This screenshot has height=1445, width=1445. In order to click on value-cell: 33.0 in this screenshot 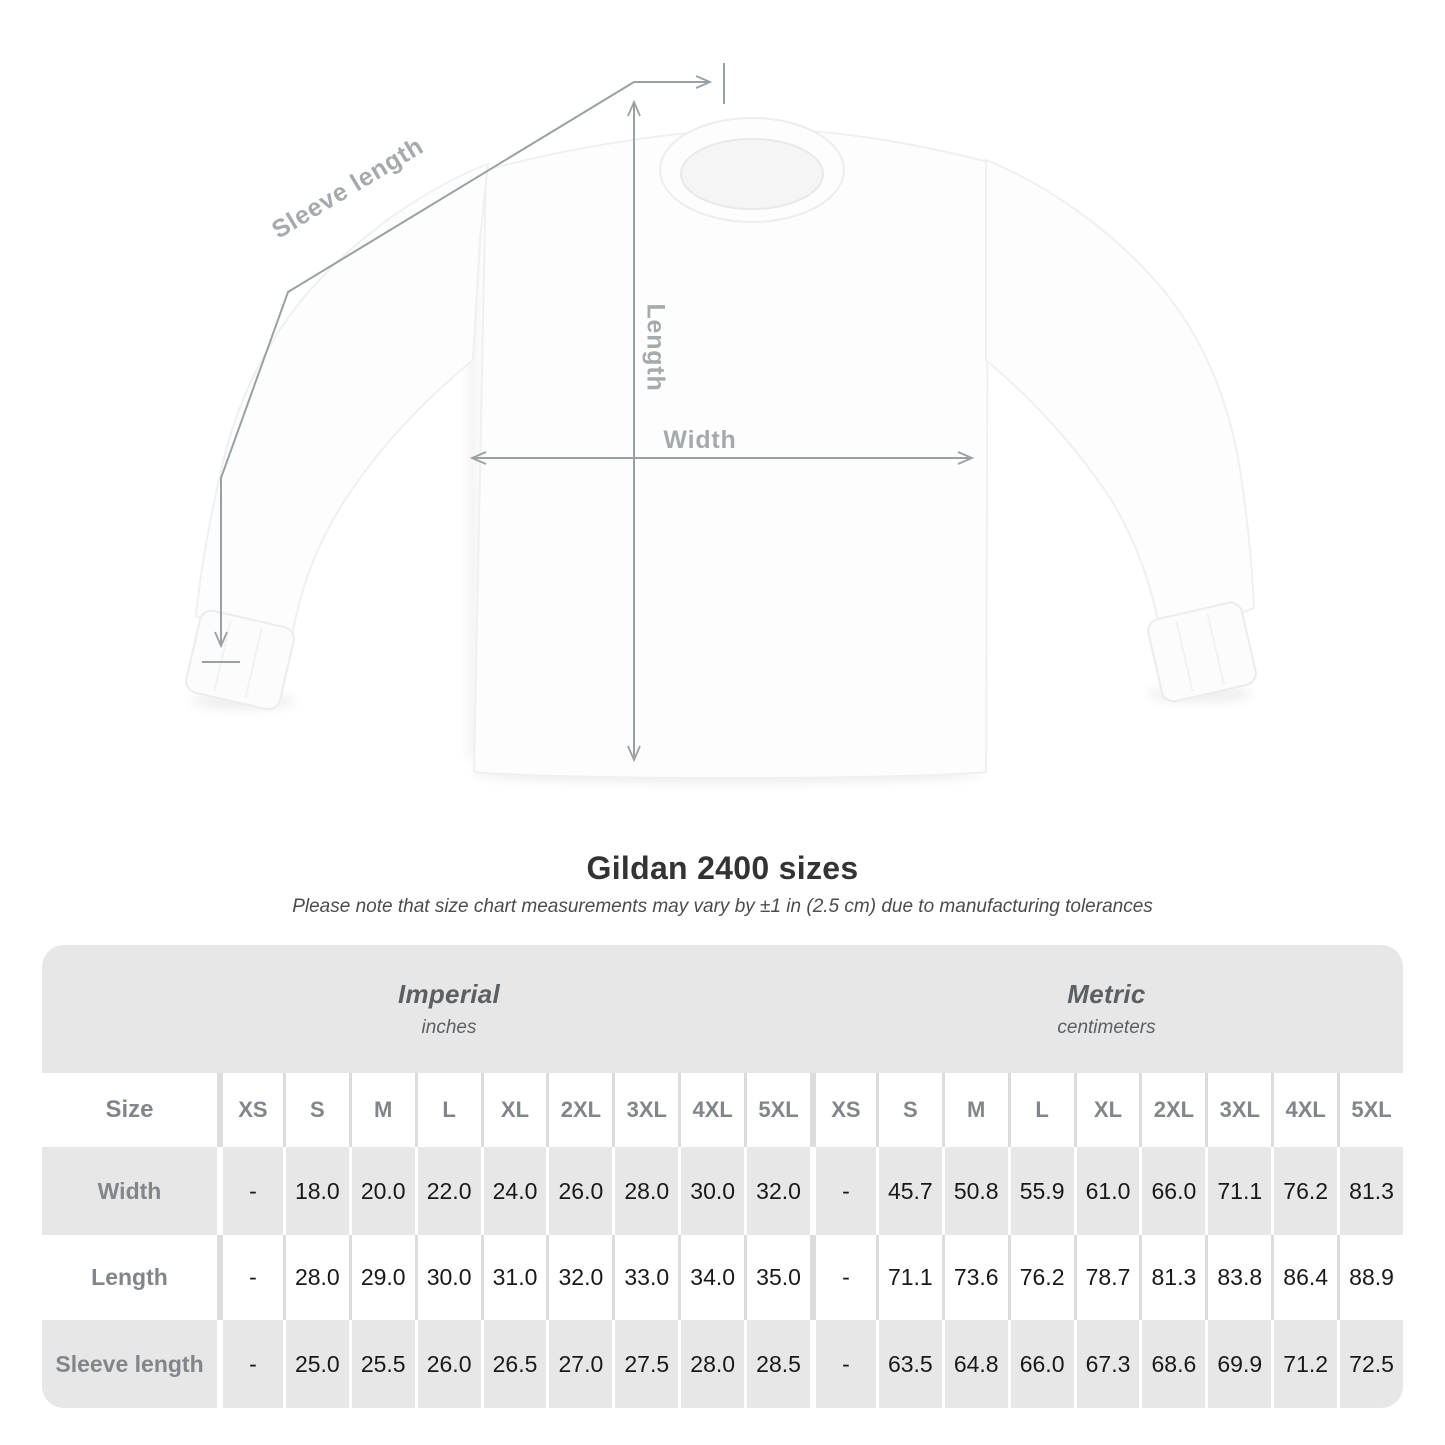, I will do `click(645, 1277)`.